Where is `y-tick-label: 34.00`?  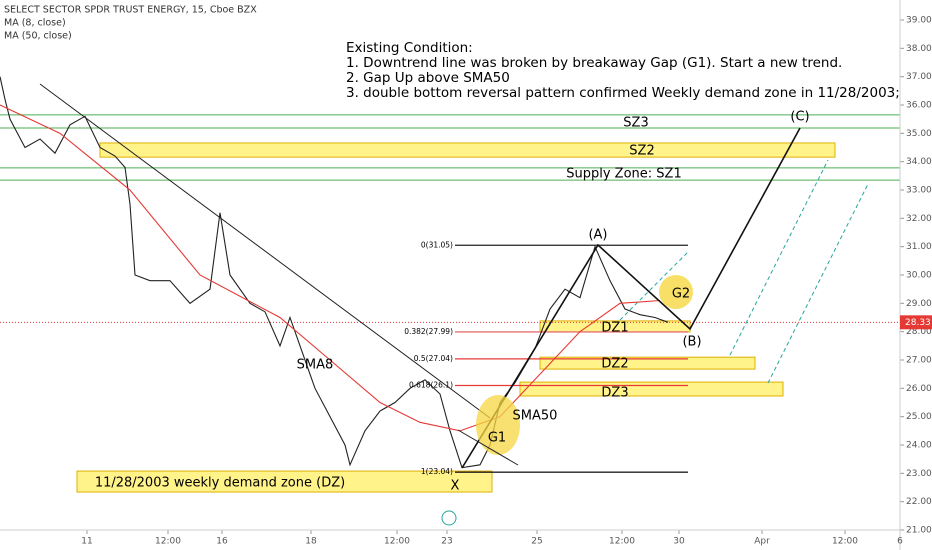 y-tick-label: 34.00 is located at coordinates (919, 162).